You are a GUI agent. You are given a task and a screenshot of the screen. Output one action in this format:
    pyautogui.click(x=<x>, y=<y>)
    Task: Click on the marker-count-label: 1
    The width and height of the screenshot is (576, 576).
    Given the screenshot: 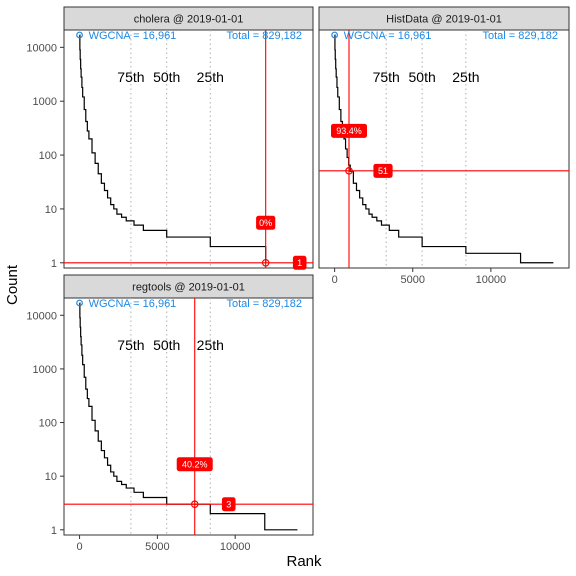 What is the action you would take?
    pyautogui.click(x=299, y=263)
    